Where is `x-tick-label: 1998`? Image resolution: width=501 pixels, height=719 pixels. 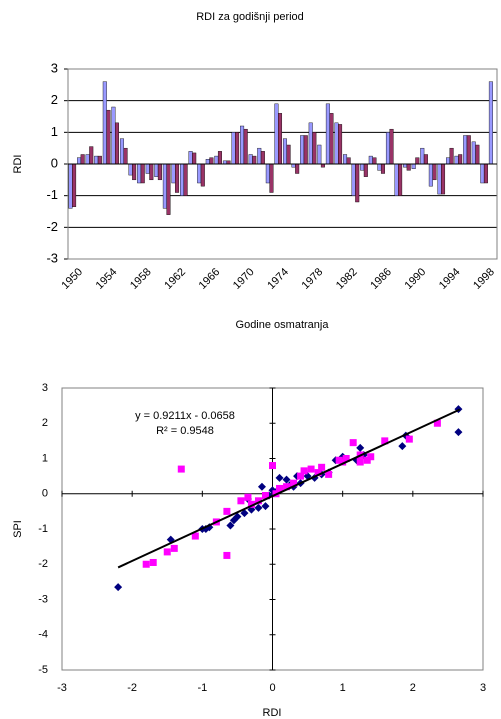
x-tick-label: 1998 is located at coordinates (484, 279).